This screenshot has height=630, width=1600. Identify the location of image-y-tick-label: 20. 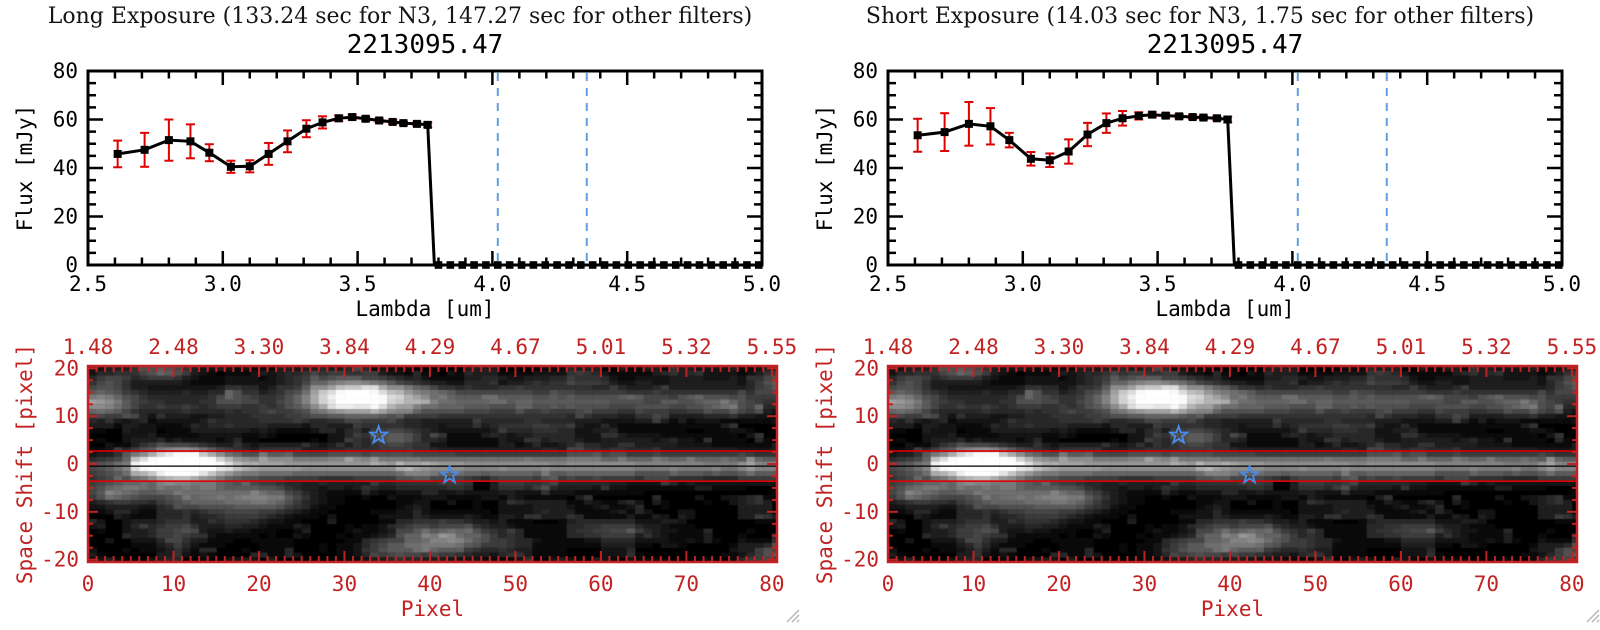
(866, 368).